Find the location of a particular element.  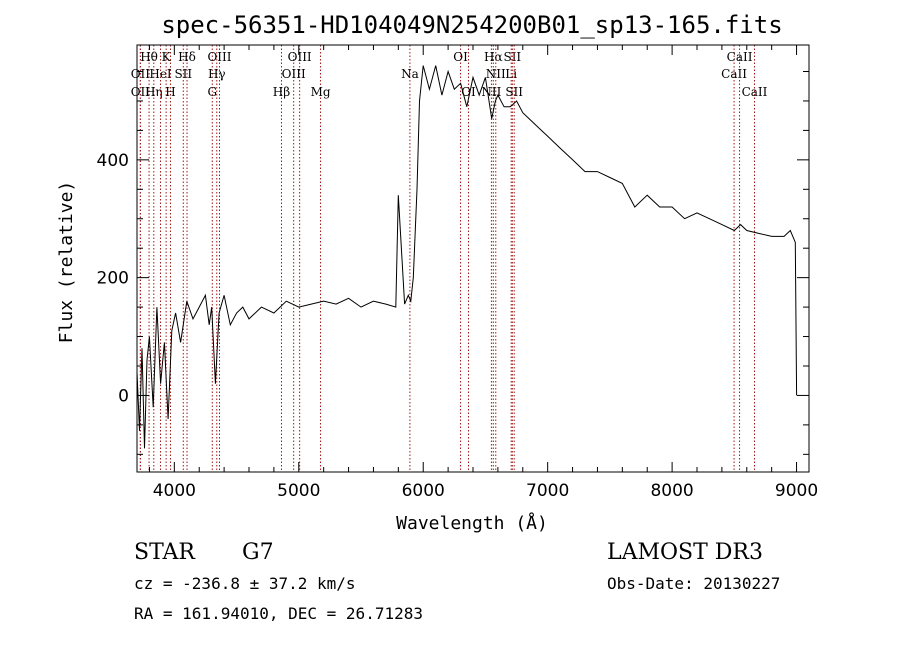

x-tick-label: 4000 is located at coordinates (174, 491).